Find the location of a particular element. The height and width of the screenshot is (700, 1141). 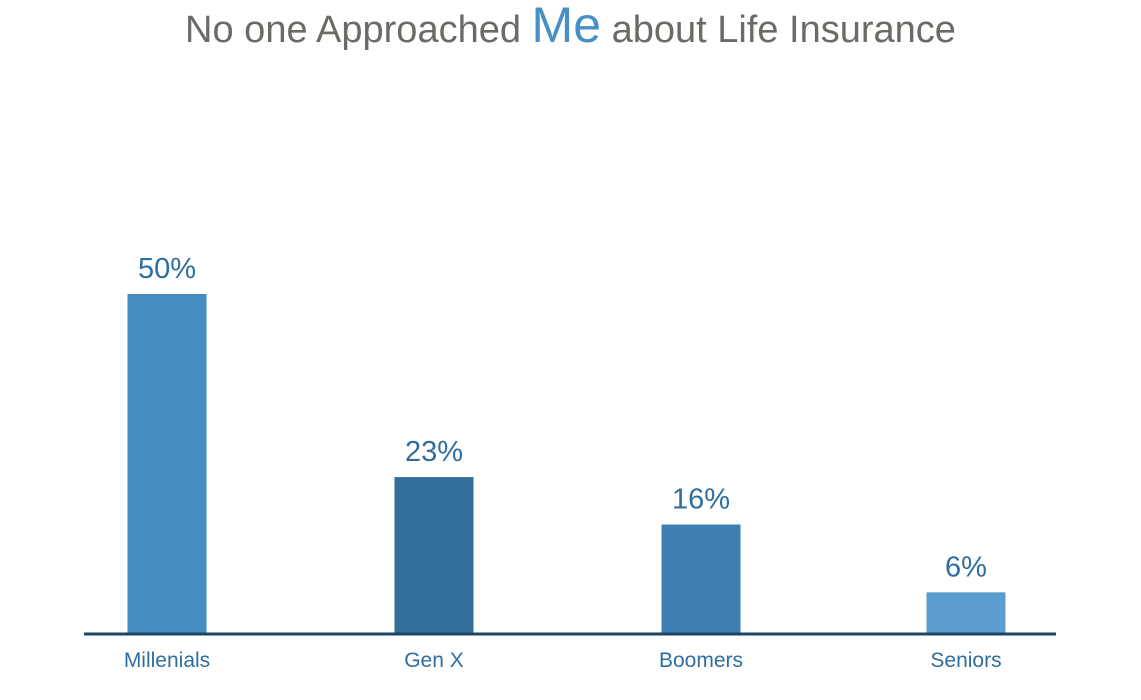

data-label-seniors: 6% is located at coordinates (966, 567).